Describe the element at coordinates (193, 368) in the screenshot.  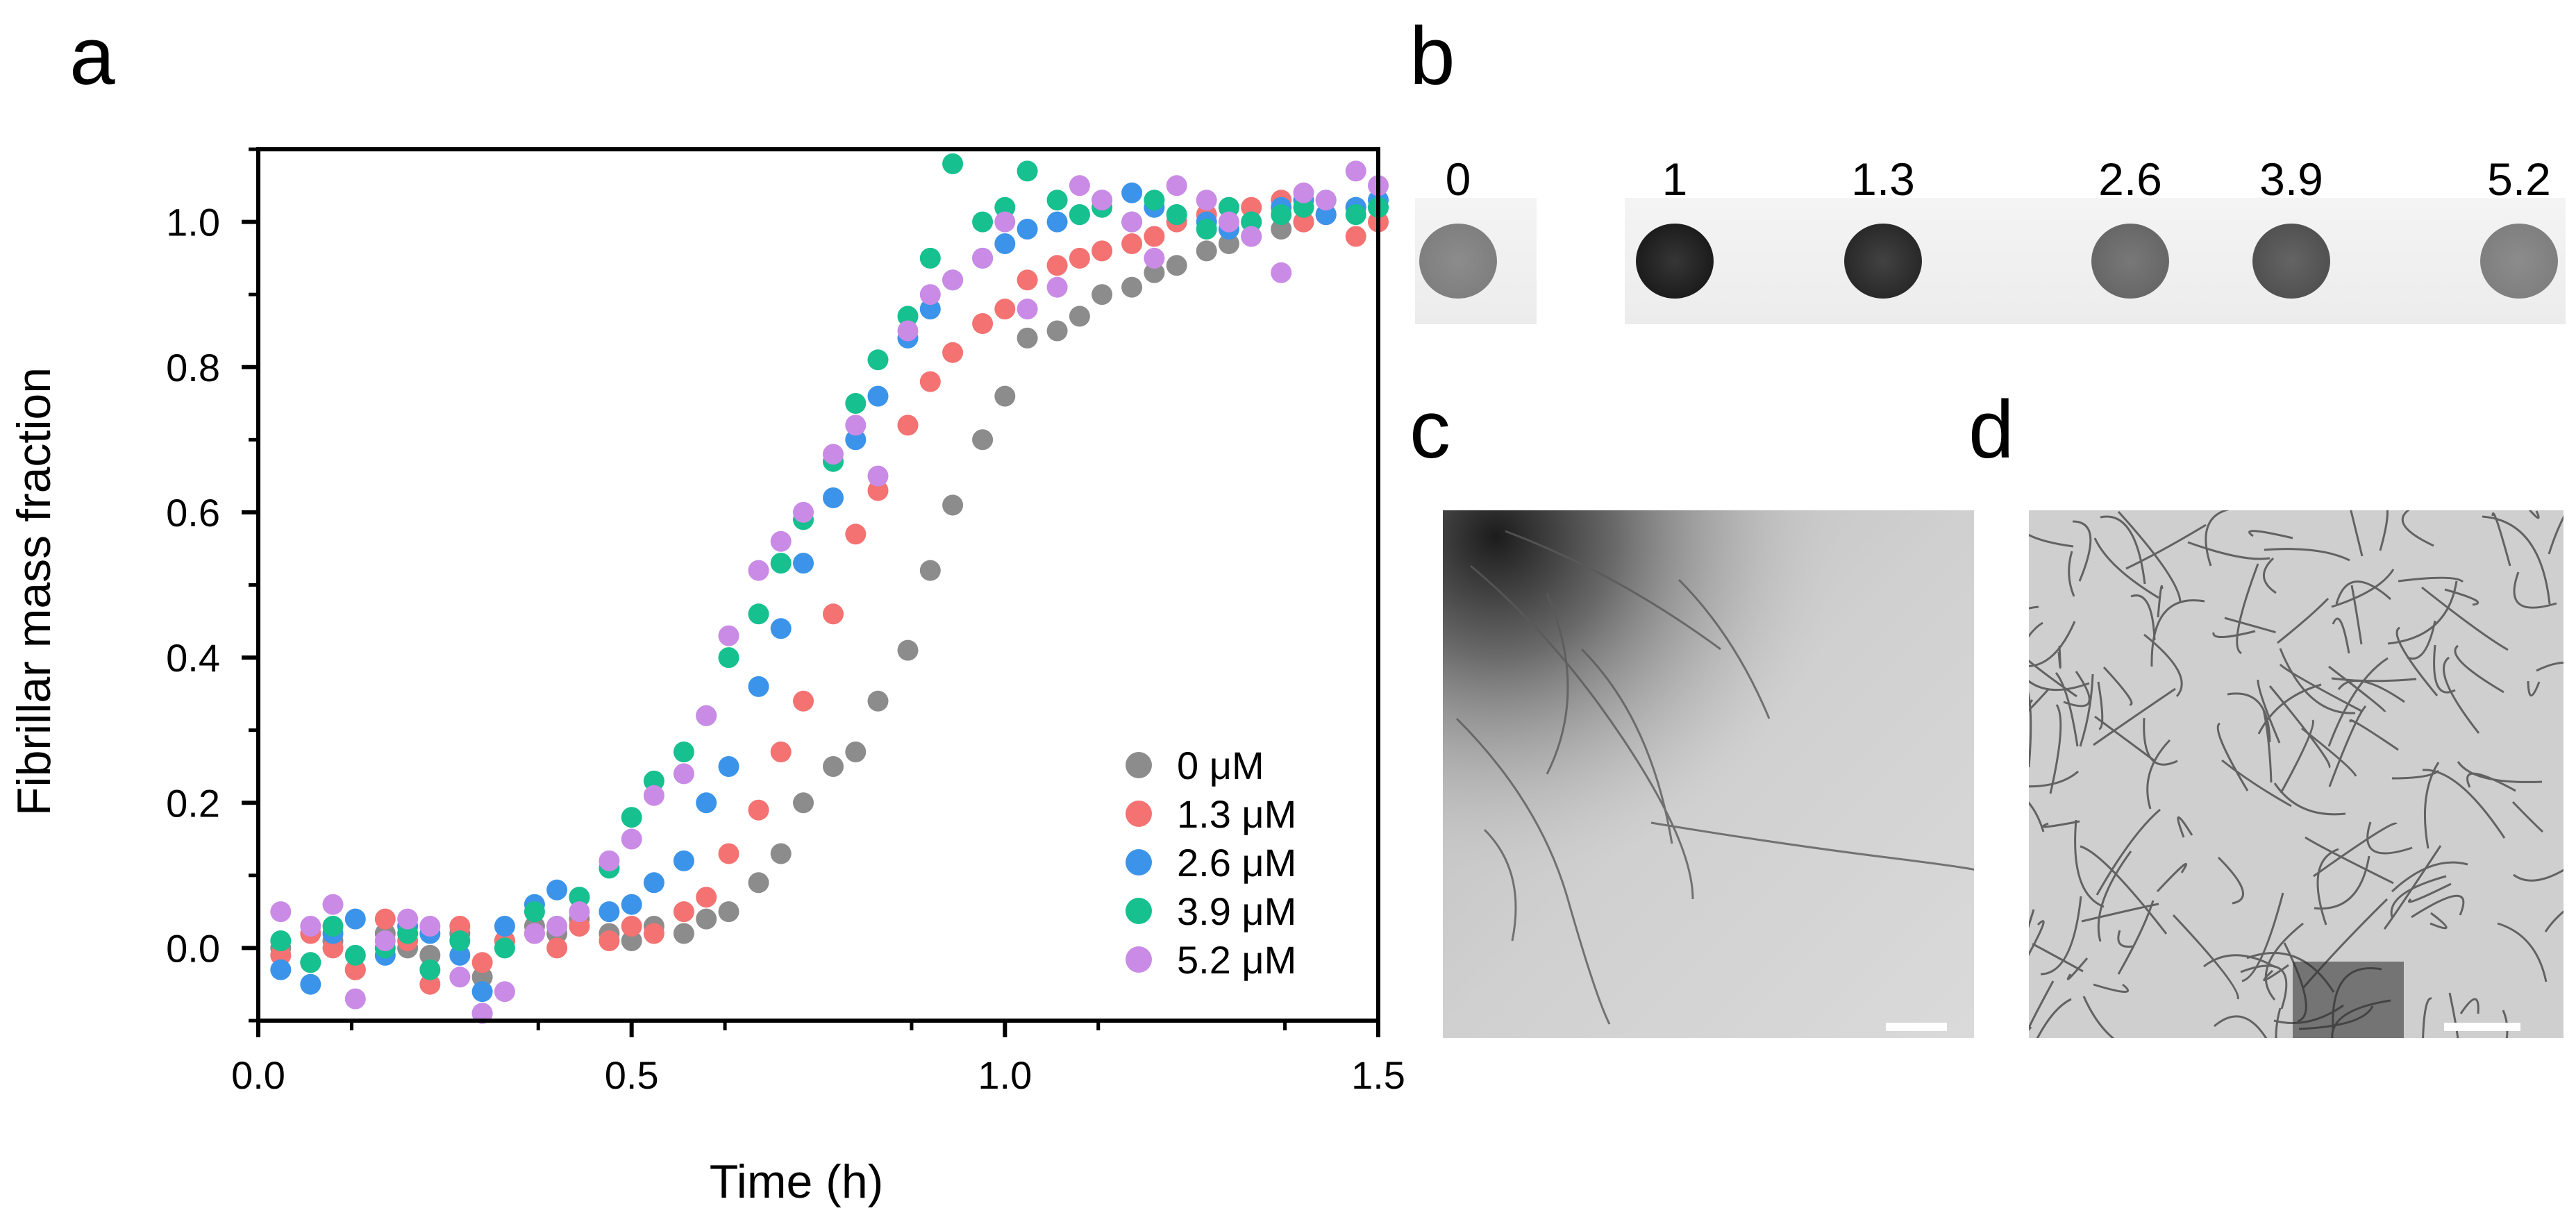
I see `y-tick-label: 0.8` at that location.